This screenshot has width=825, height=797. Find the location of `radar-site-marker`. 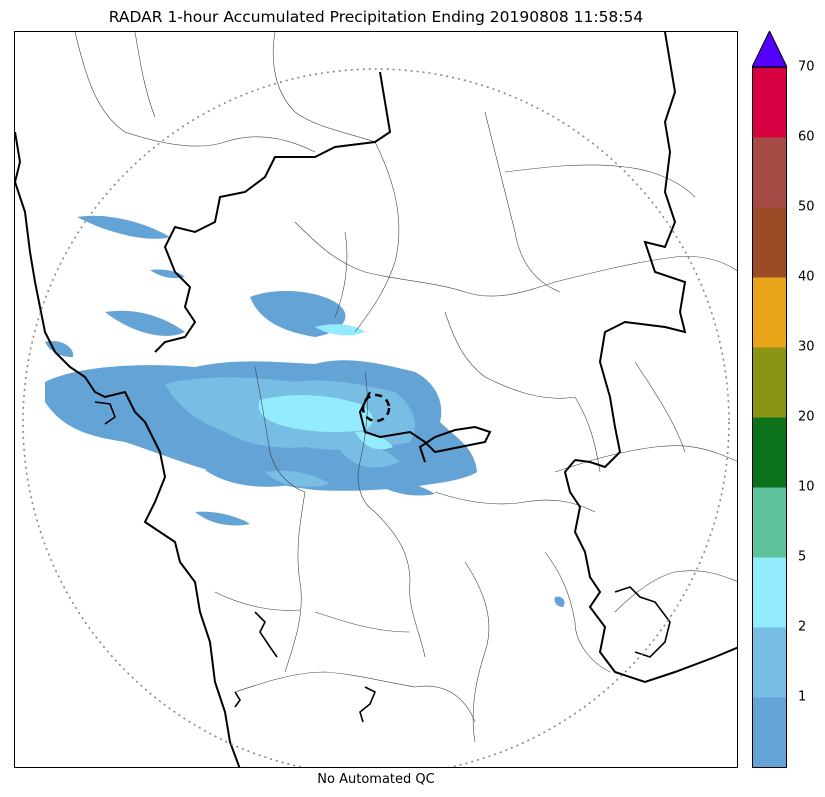

radar-site-marker is located at coordinates (376, 408).